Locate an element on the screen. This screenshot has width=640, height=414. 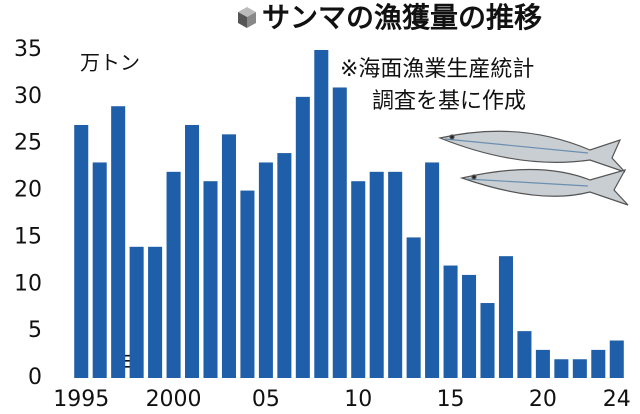
y-tick-label: 25 is located at coordinates (28, 143).